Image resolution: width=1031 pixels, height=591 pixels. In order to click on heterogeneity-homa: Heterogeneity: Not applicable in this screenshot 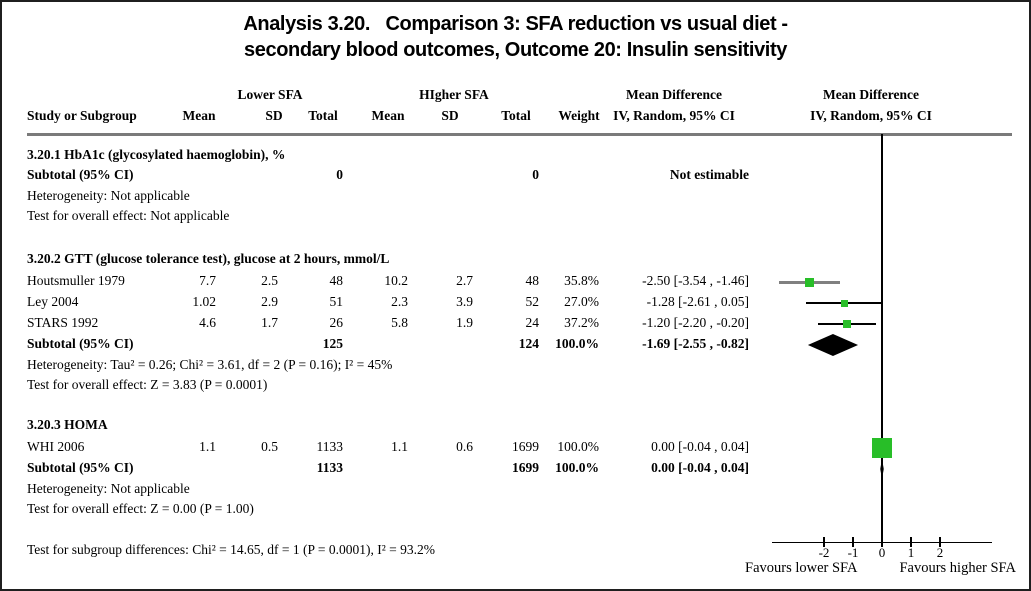, I will do `click(108, 488)`.